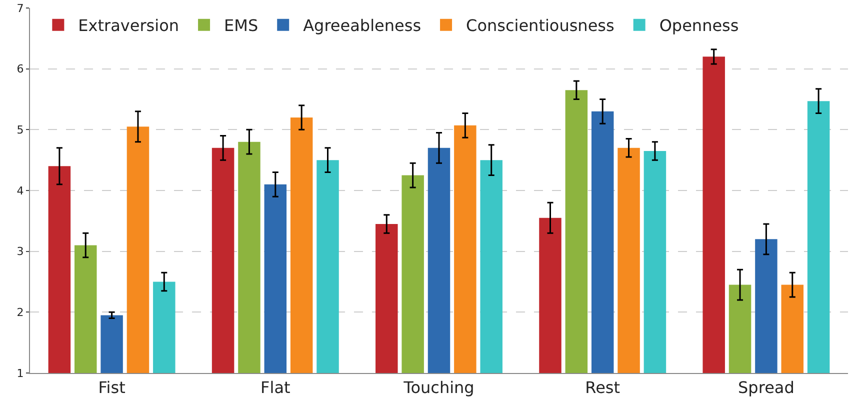 This screenshot has height=401, width=858. Describe the element at coordinates (20, 69) in the screenshot. I see `y-tick-label: 6` at that location.